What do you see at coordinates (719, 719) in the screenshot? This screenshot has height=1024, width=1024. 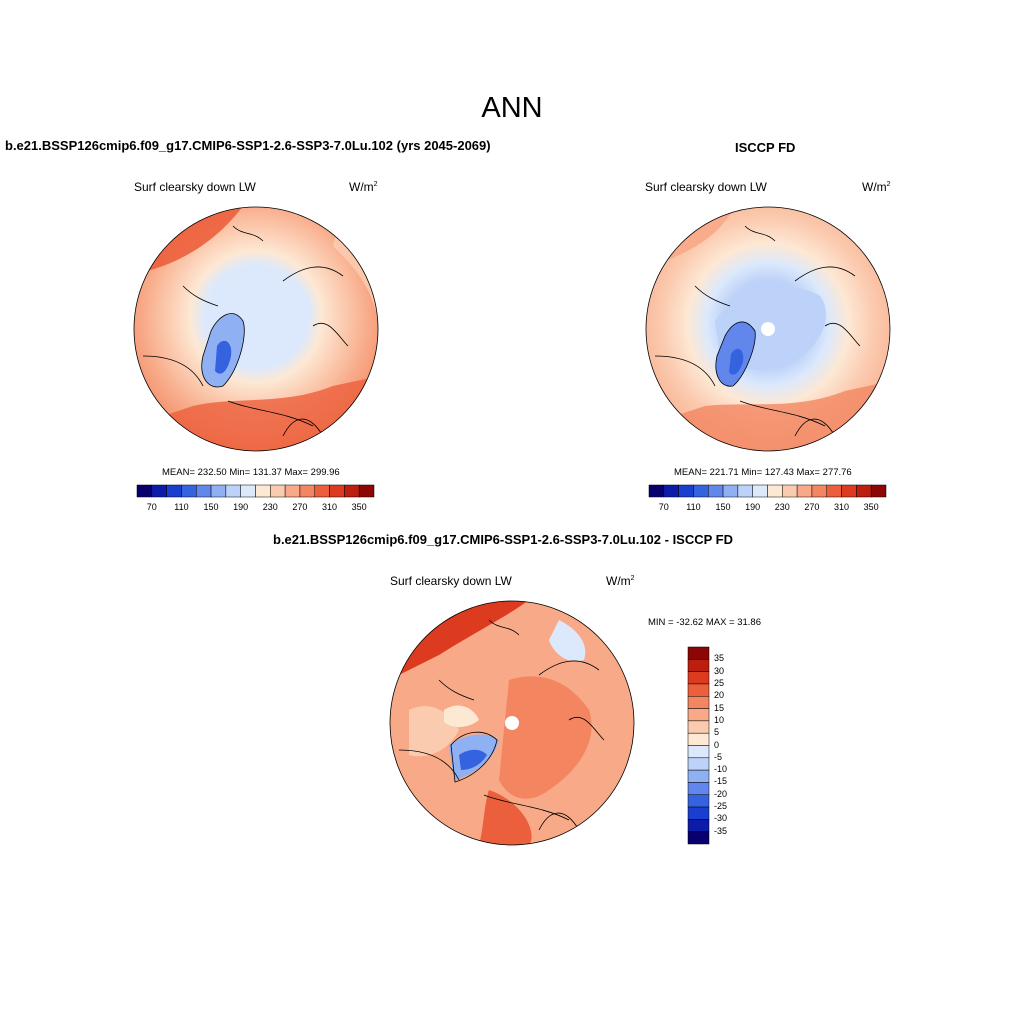 I see `colorbar-tick-label: 10` at bounding box center [719, 719].